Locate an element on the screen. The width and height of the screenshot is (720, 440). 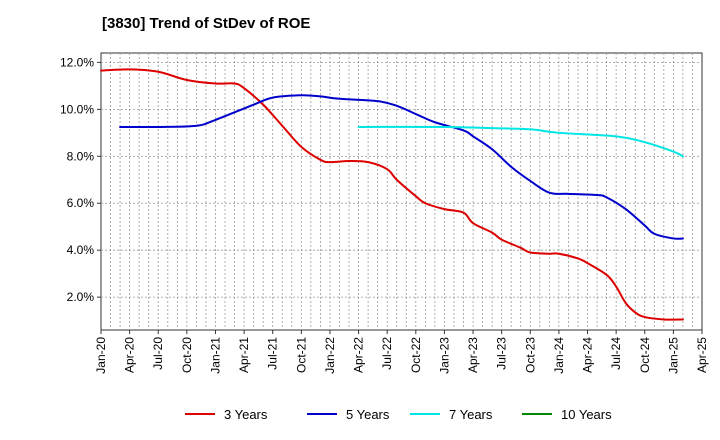
x-tick-label: Apr-22 is located at coordinates (359, 355).